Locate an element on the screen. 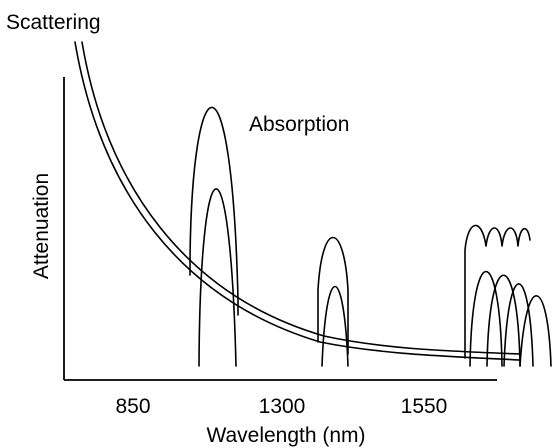 The width and height of the screenshot is (552, 448). scattering-label: Scattering is located at coordinates (53, 22).